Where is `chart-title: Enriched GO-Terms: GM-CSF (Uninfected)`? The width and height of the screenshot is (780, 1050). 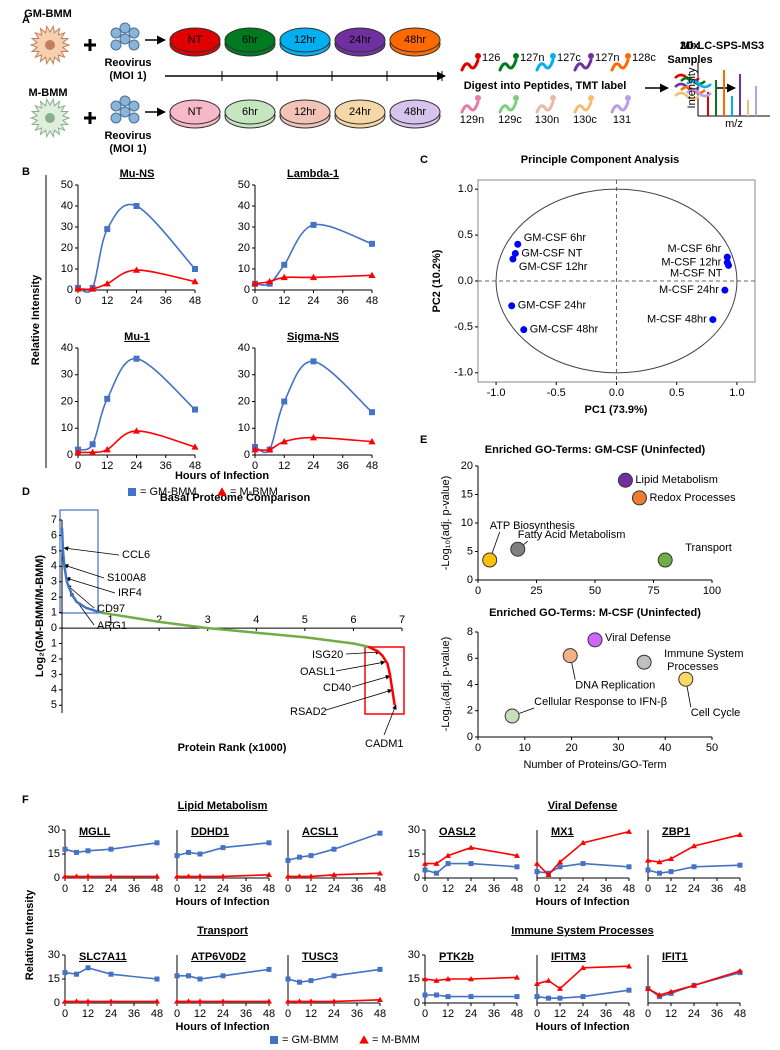
chart-title: Enriched GO-Terms: GM-CSF (Uninfected) is located at coordinates (595, 450).